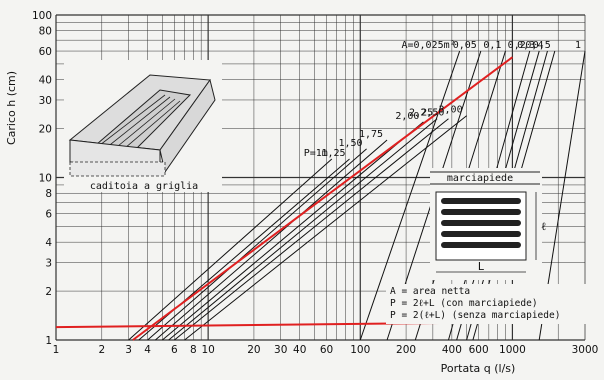 The height and width of the screenshot is (380, 604). I want to click on illustration-caption: caditoia a griglia, so click(144, 186).